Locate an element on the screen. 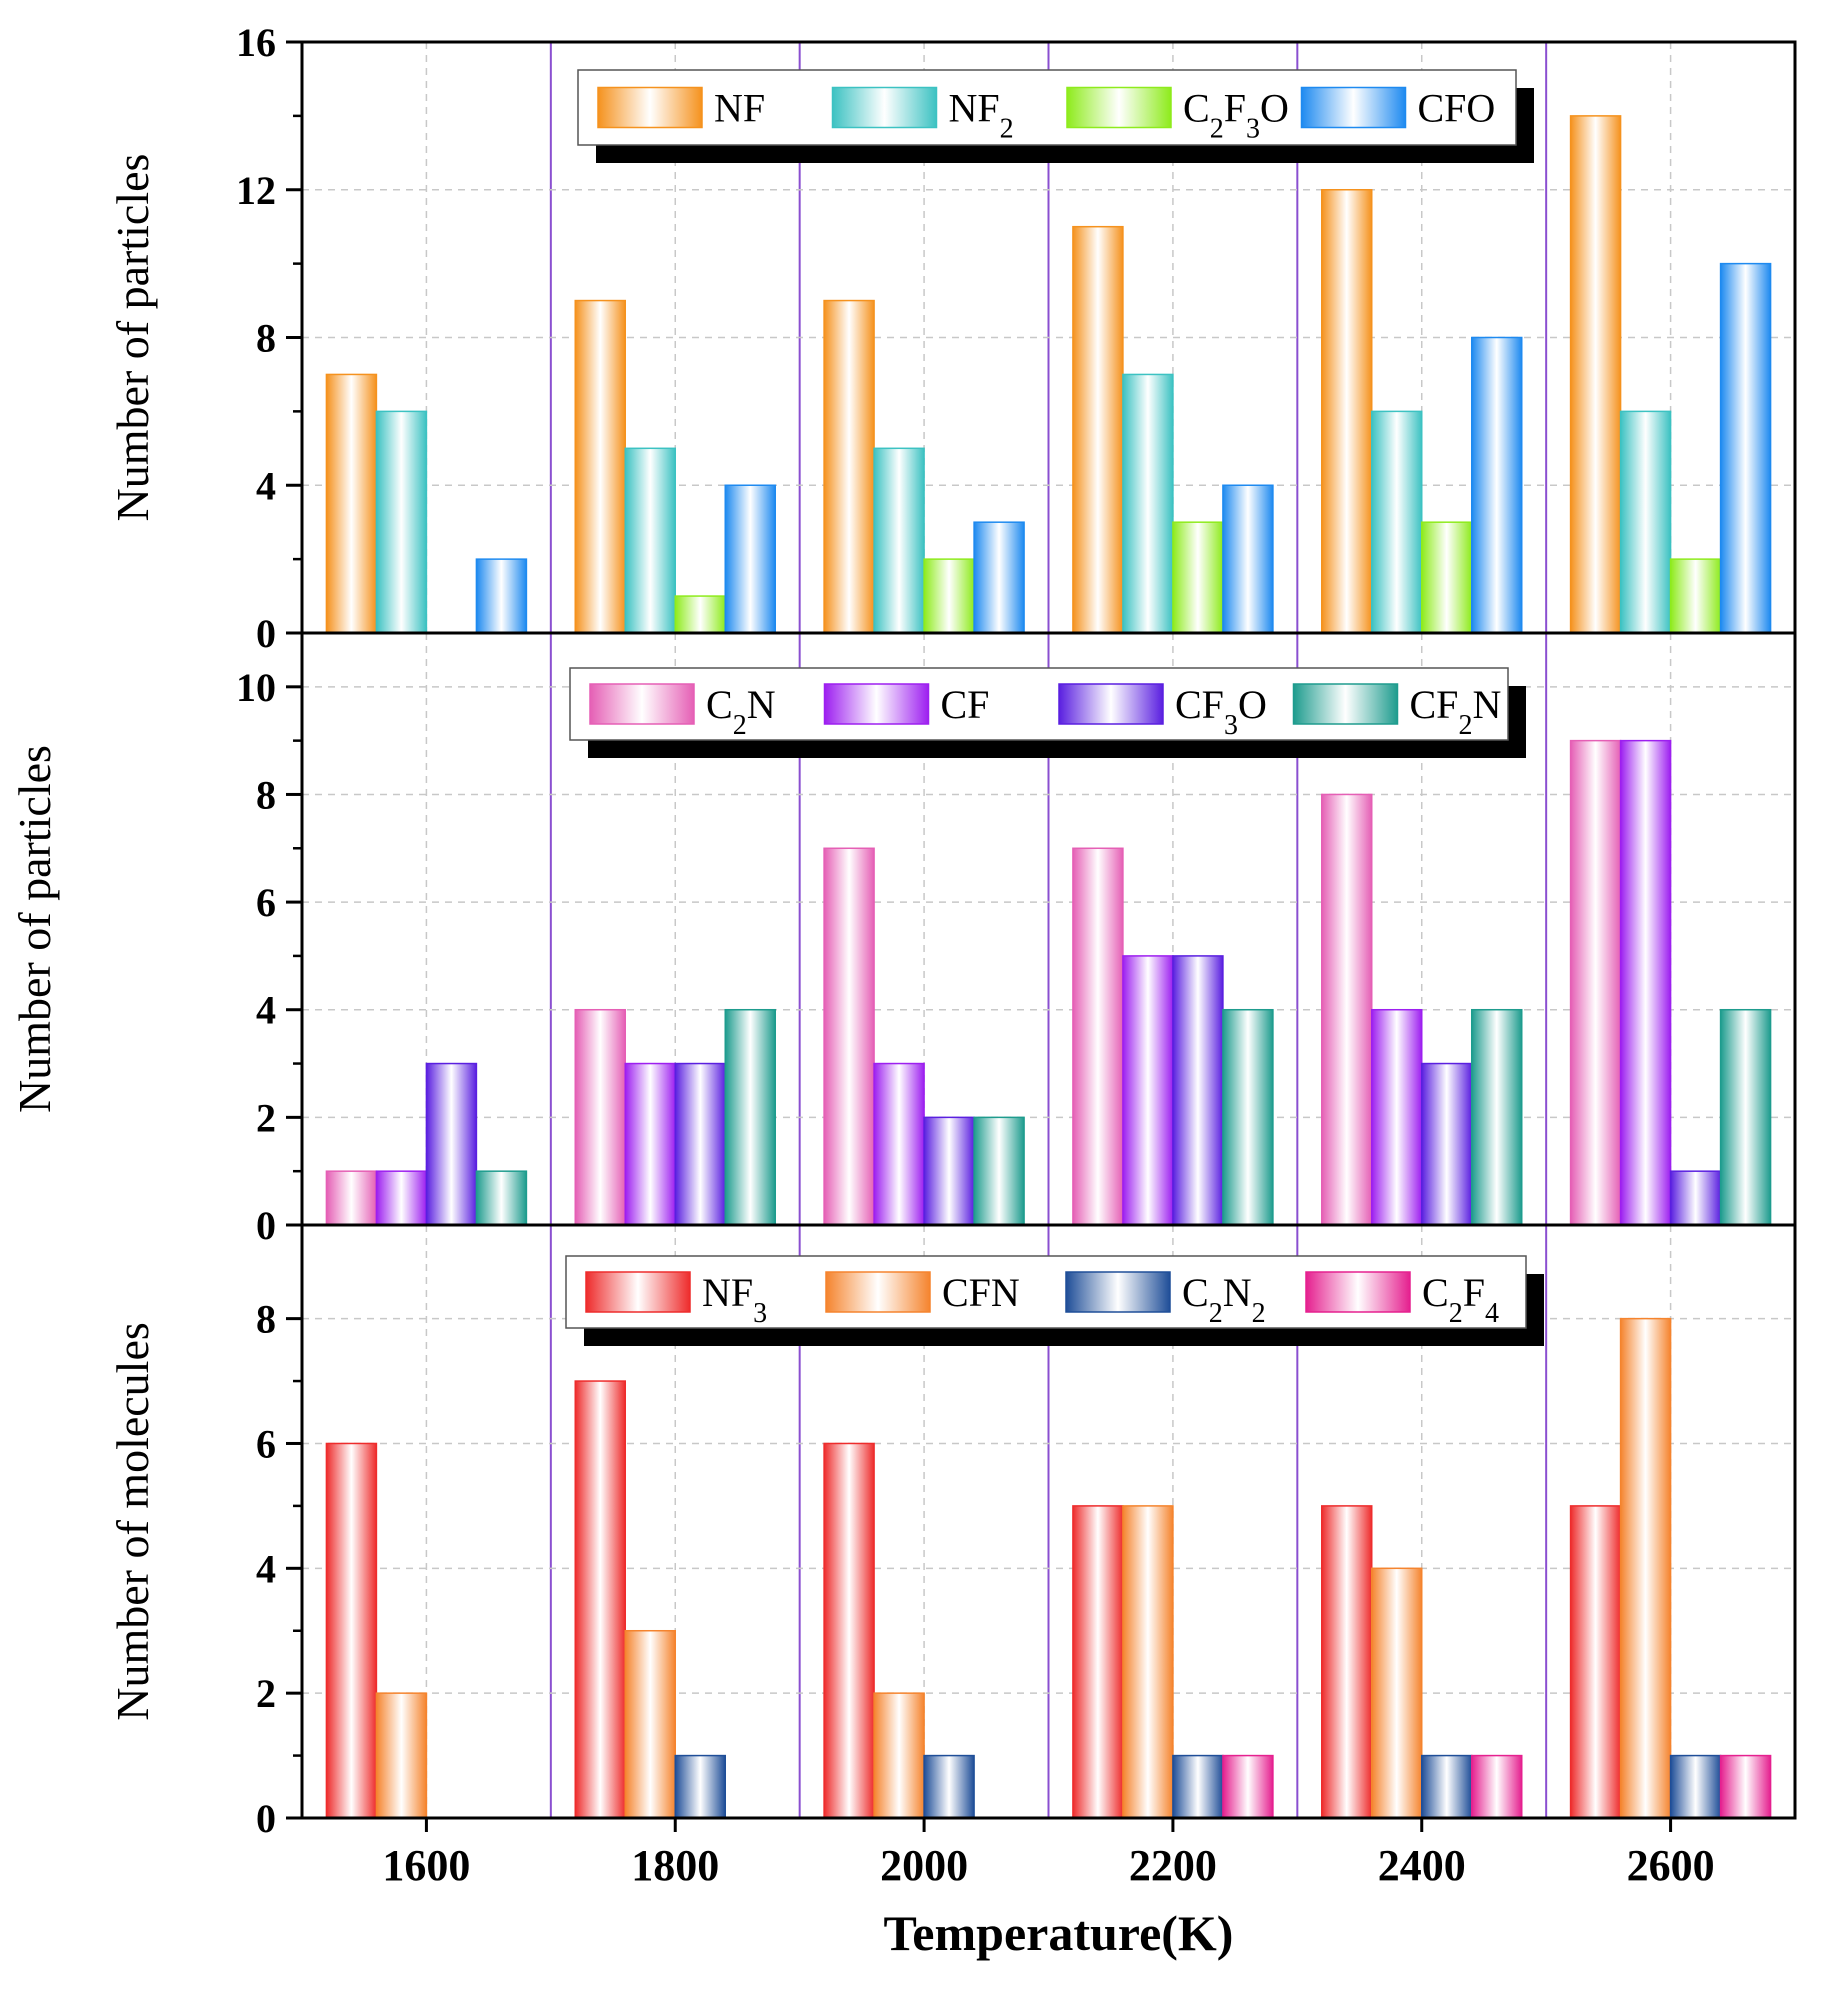 The image size is (1833, 1990). legend-swatch-CF3O is located at coordinates (1111, 704).